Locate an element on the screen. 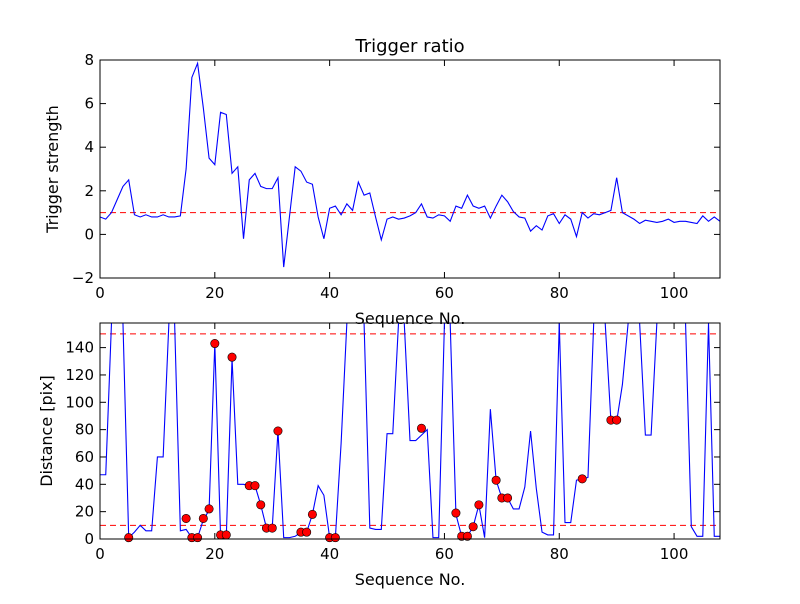 This screenshot has width=800, height=604. y-tick-label-bottom: 120 is located at coordinates (79, 375).